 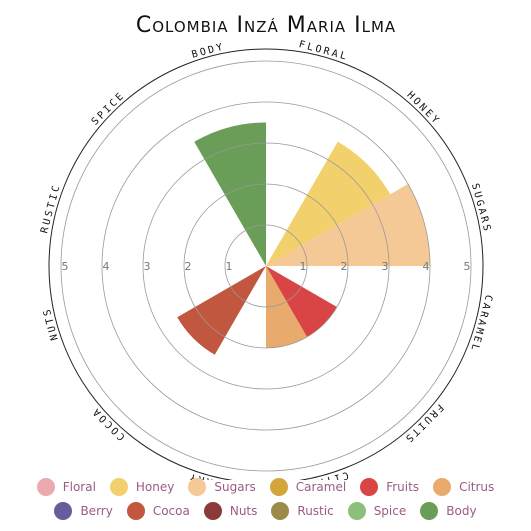 I want to click on legend-label: Nuts, so click(x=243, y=511).